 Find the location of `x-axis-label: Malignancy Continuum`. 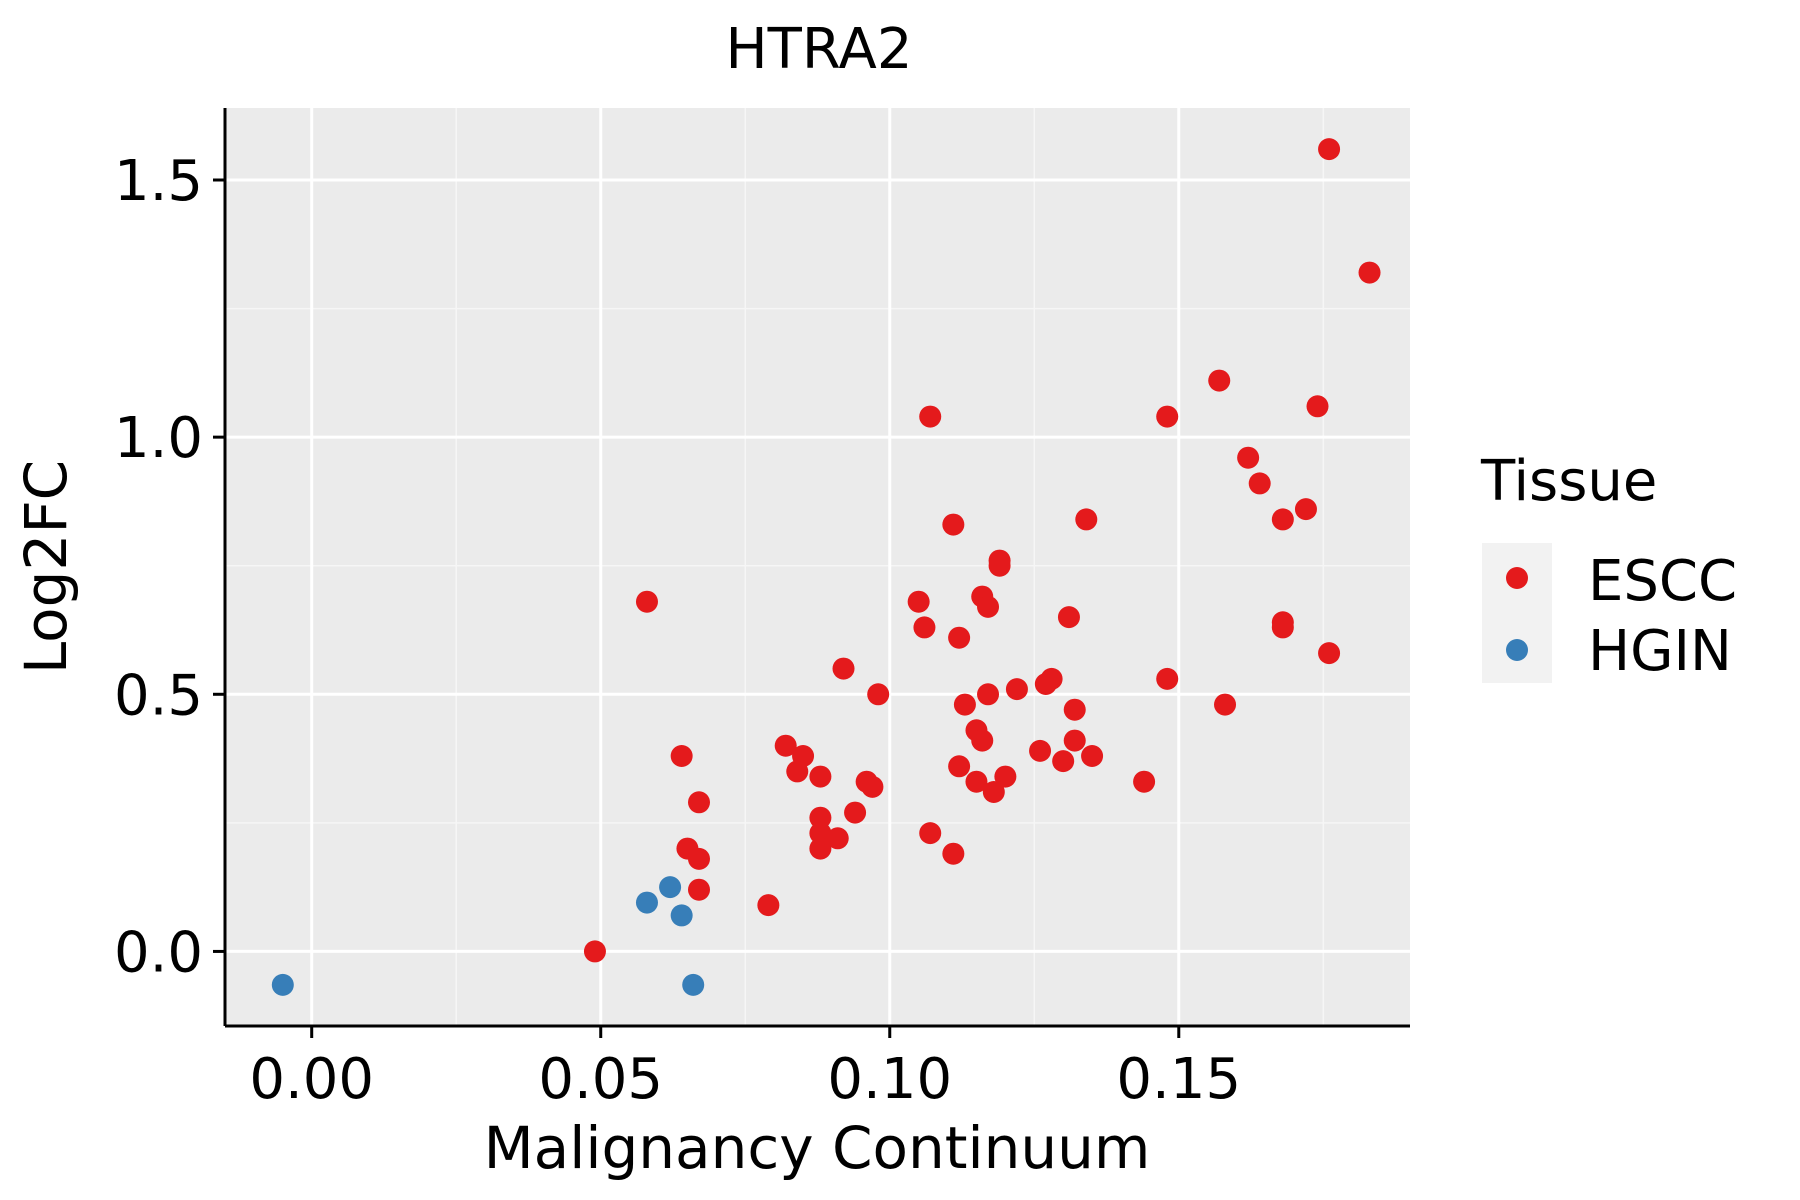

x-axis-label: Malignancy Continuum is located at coordinates (817, 1148).